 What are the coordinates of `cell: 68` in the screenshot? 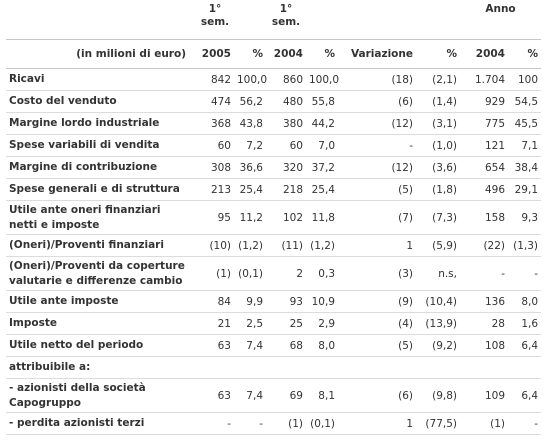 It's located at (286, 345).